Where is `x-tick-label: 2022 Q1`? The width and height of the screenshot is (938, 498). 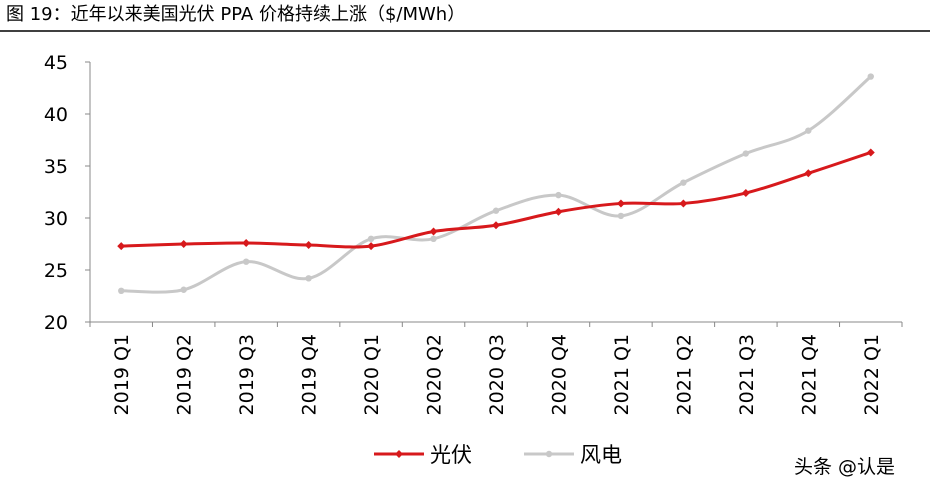
x-tick-label: 2022 Q1 is located at coordinates (872, 374).